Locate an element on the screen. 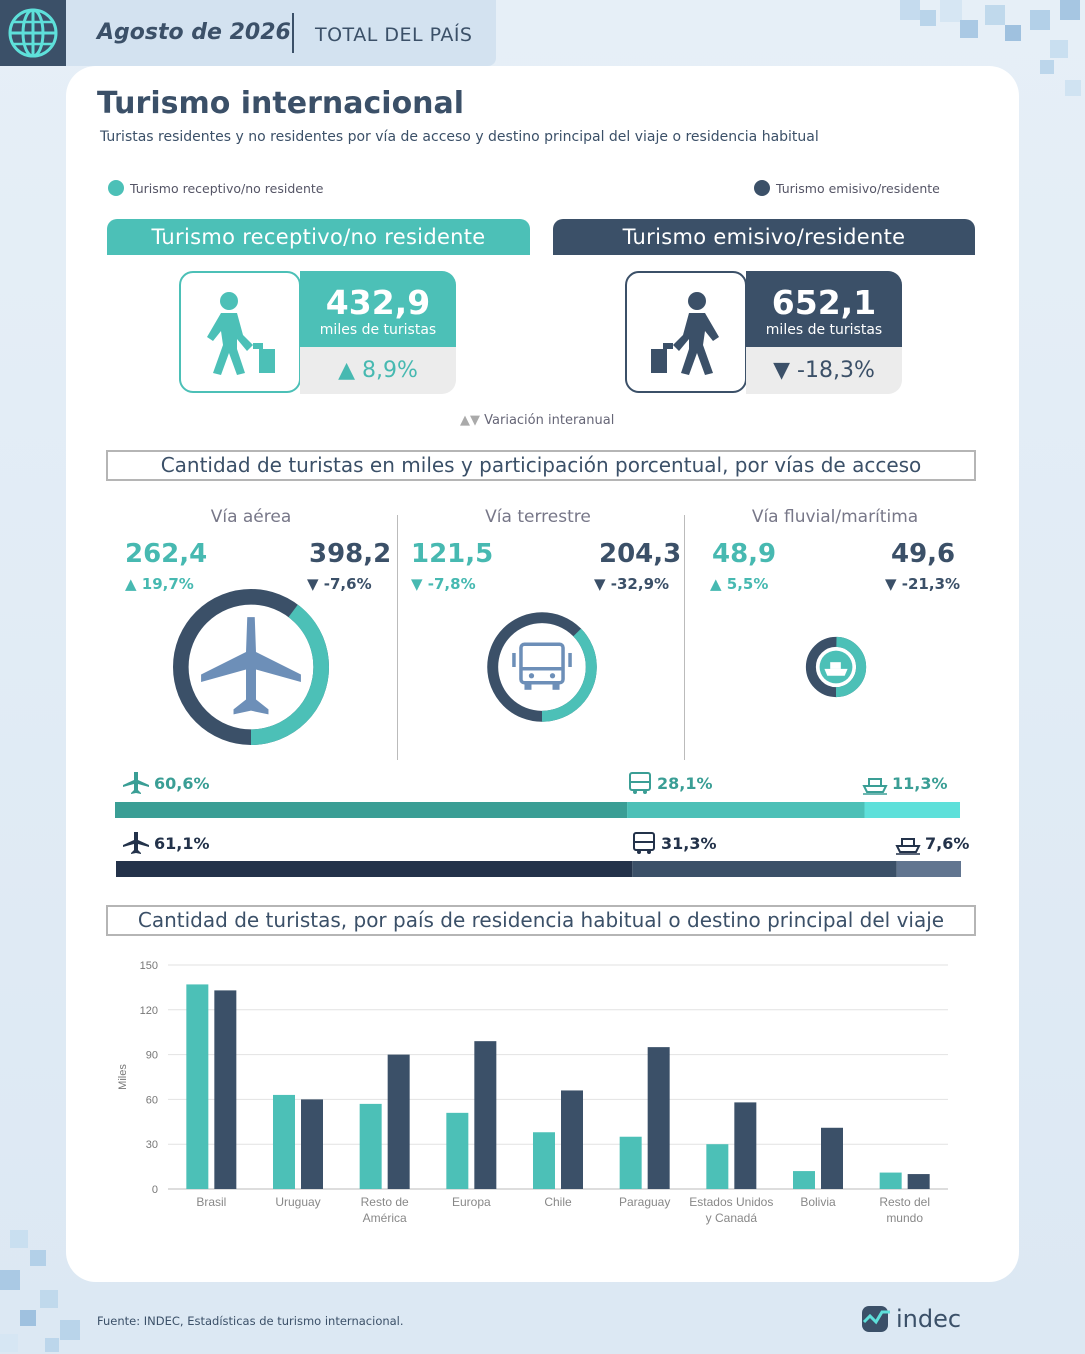 The height and width of the screenshot is (1354, 1085). share-emisivo-terrestre-text: 31,3% is located at coordinates (689, 843).